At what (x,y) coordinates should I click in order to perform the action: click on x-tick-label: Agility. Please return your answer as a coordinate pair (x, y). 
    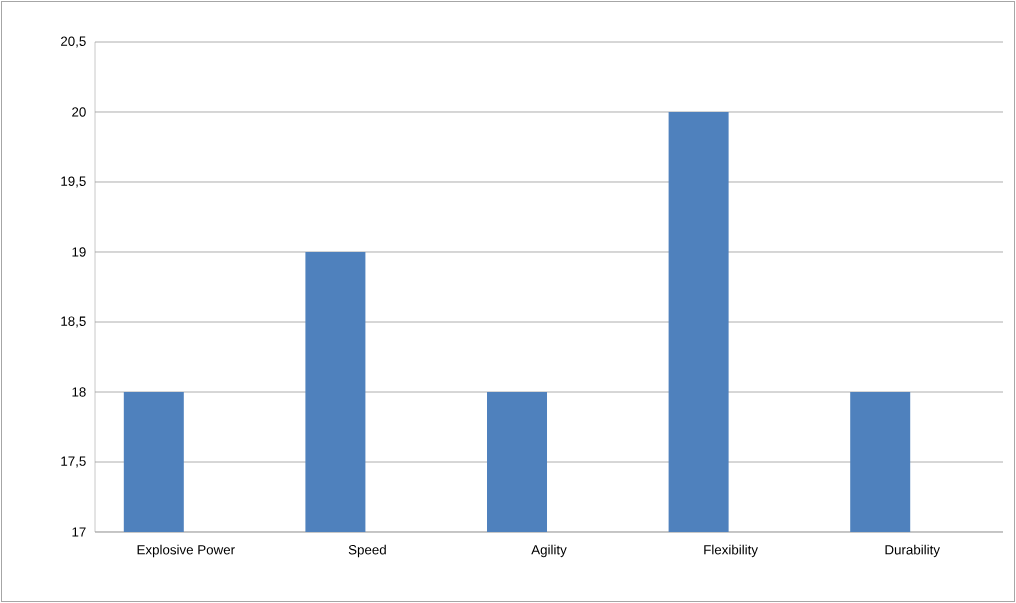
    Looking at the image, I should click on (549, 551).